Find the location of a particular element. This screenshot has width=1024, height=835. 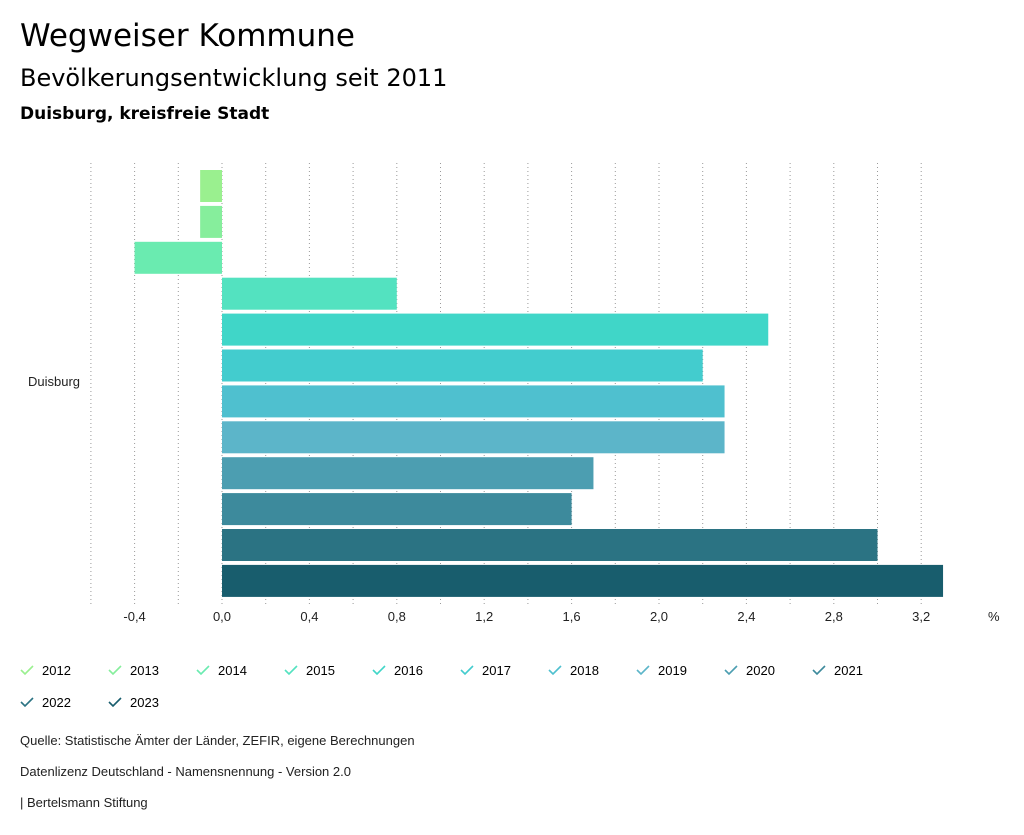

bar-2021 is located at coordinates (397, 509).